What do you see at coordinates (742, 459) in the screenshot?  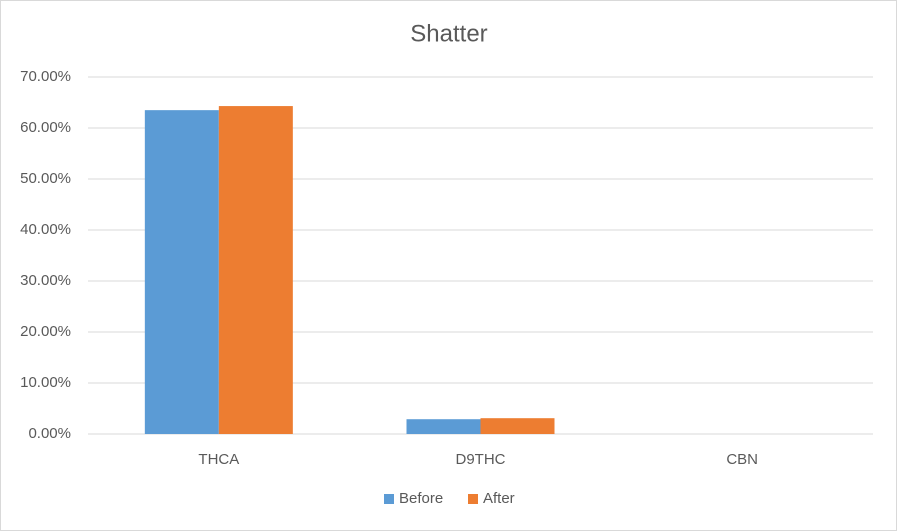 I see `x-tick-label: CBN` at bounding box center [742, 459].